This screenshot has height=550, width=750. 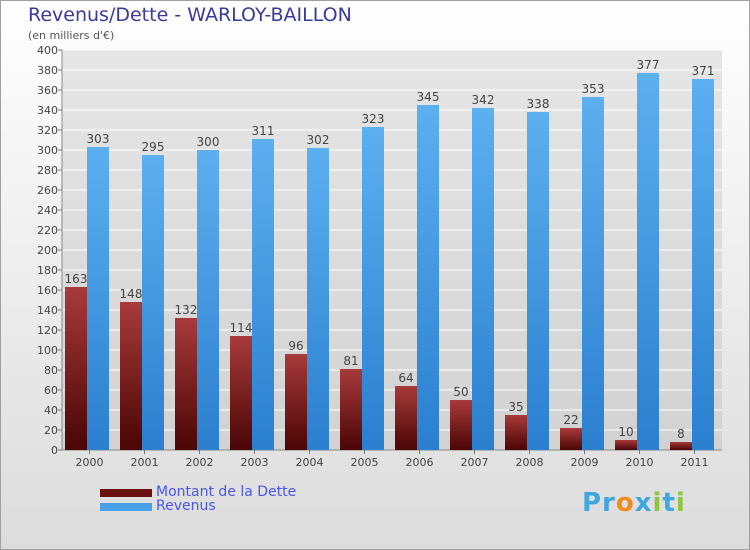 What do you see at coordinates (318, 140) in the screenshot?
I see `data-label-revenue: 302` at bounding box center [318, 140].